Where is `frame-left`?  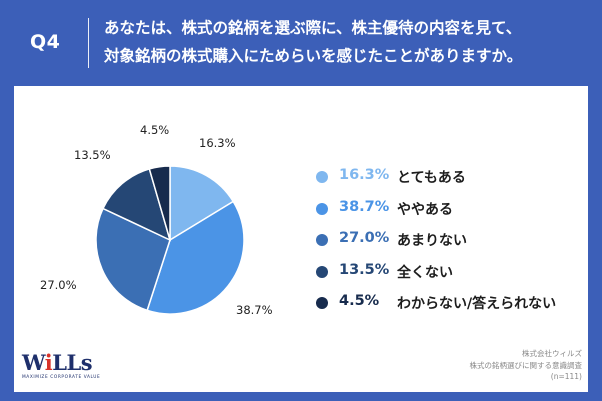
frame-left is located at coordinates (7, 243).